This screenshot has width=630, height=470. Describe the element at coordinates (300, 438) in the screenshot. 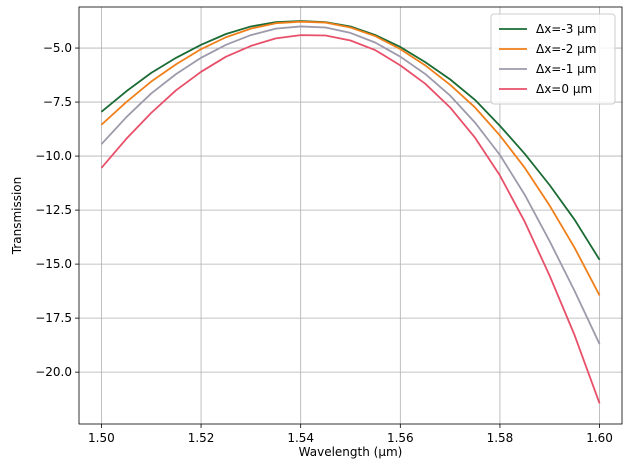

I see `x-tick-label: 1.54` at that location.